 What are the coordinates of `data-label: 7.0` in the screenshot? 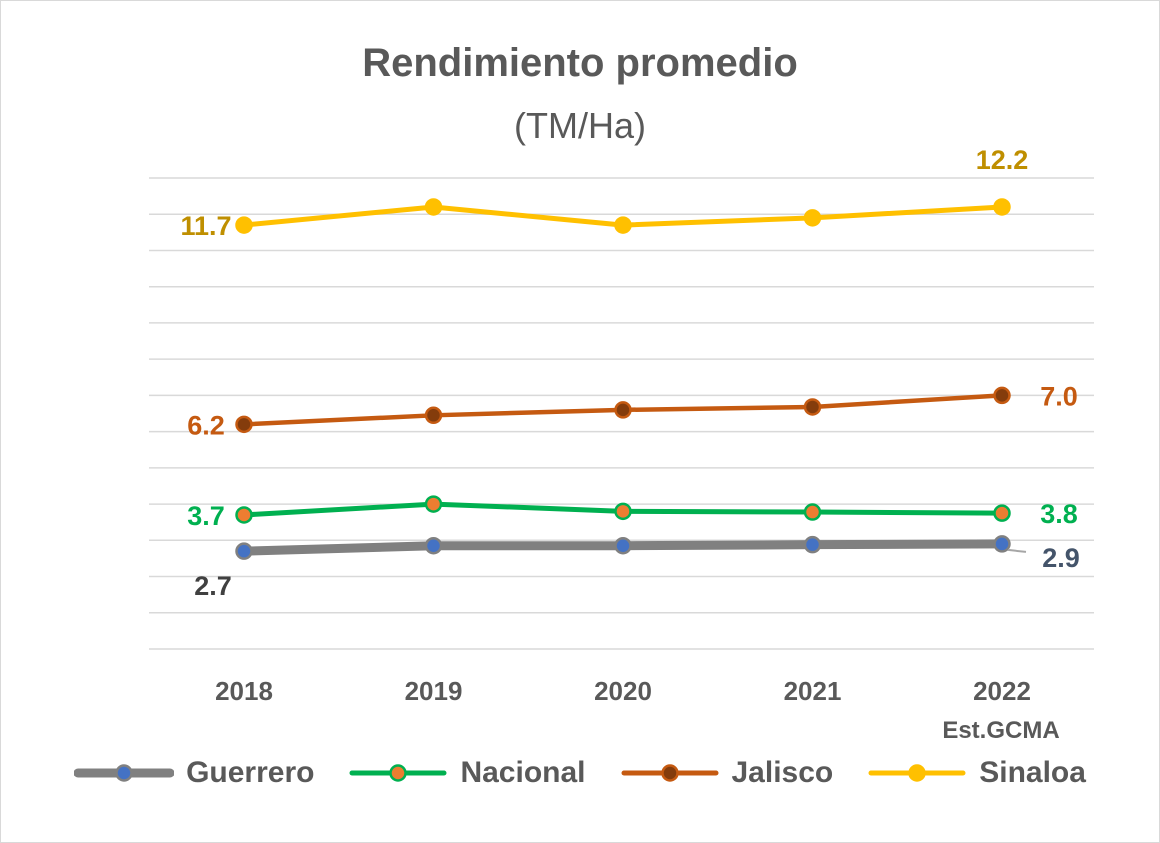 It's located at (1059, 396).